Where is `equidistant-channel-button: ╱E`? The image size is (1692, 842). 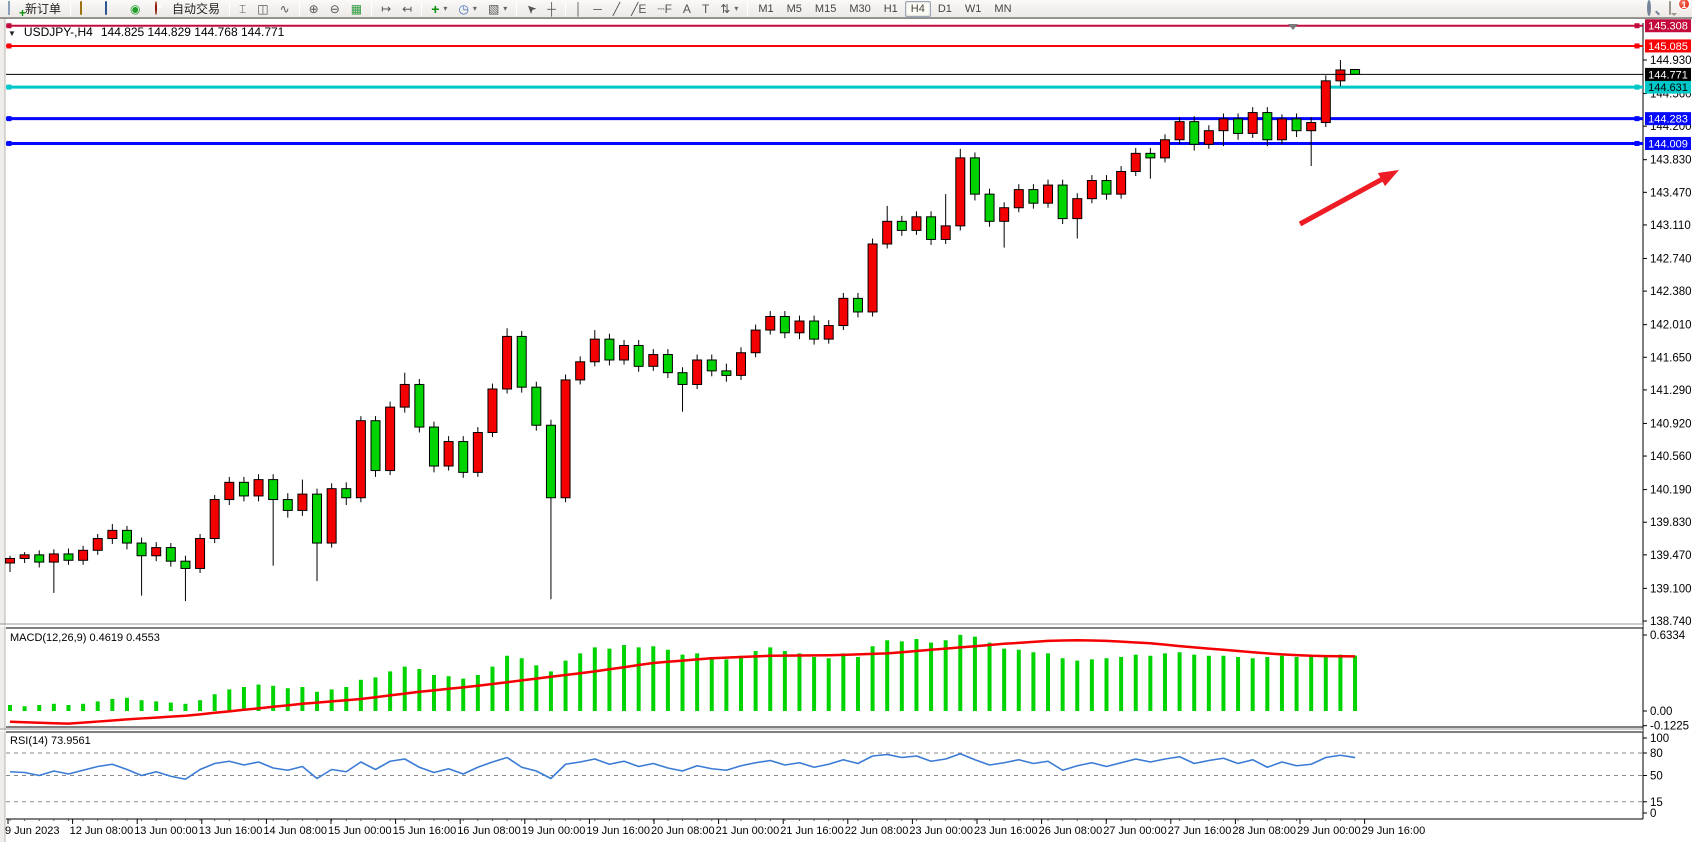
equidistant-channel-button: ╱E is located at coordinates (638, 9).